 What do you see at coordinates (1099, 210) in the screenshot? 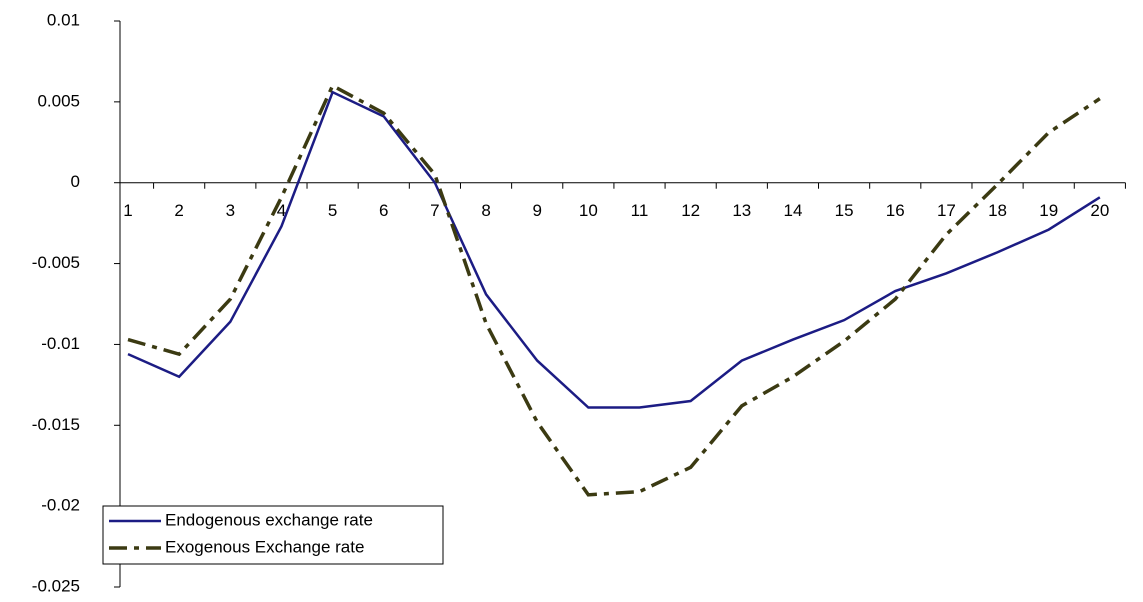
I see `x-tick-label: 20` at bounding box center [1099, 210].